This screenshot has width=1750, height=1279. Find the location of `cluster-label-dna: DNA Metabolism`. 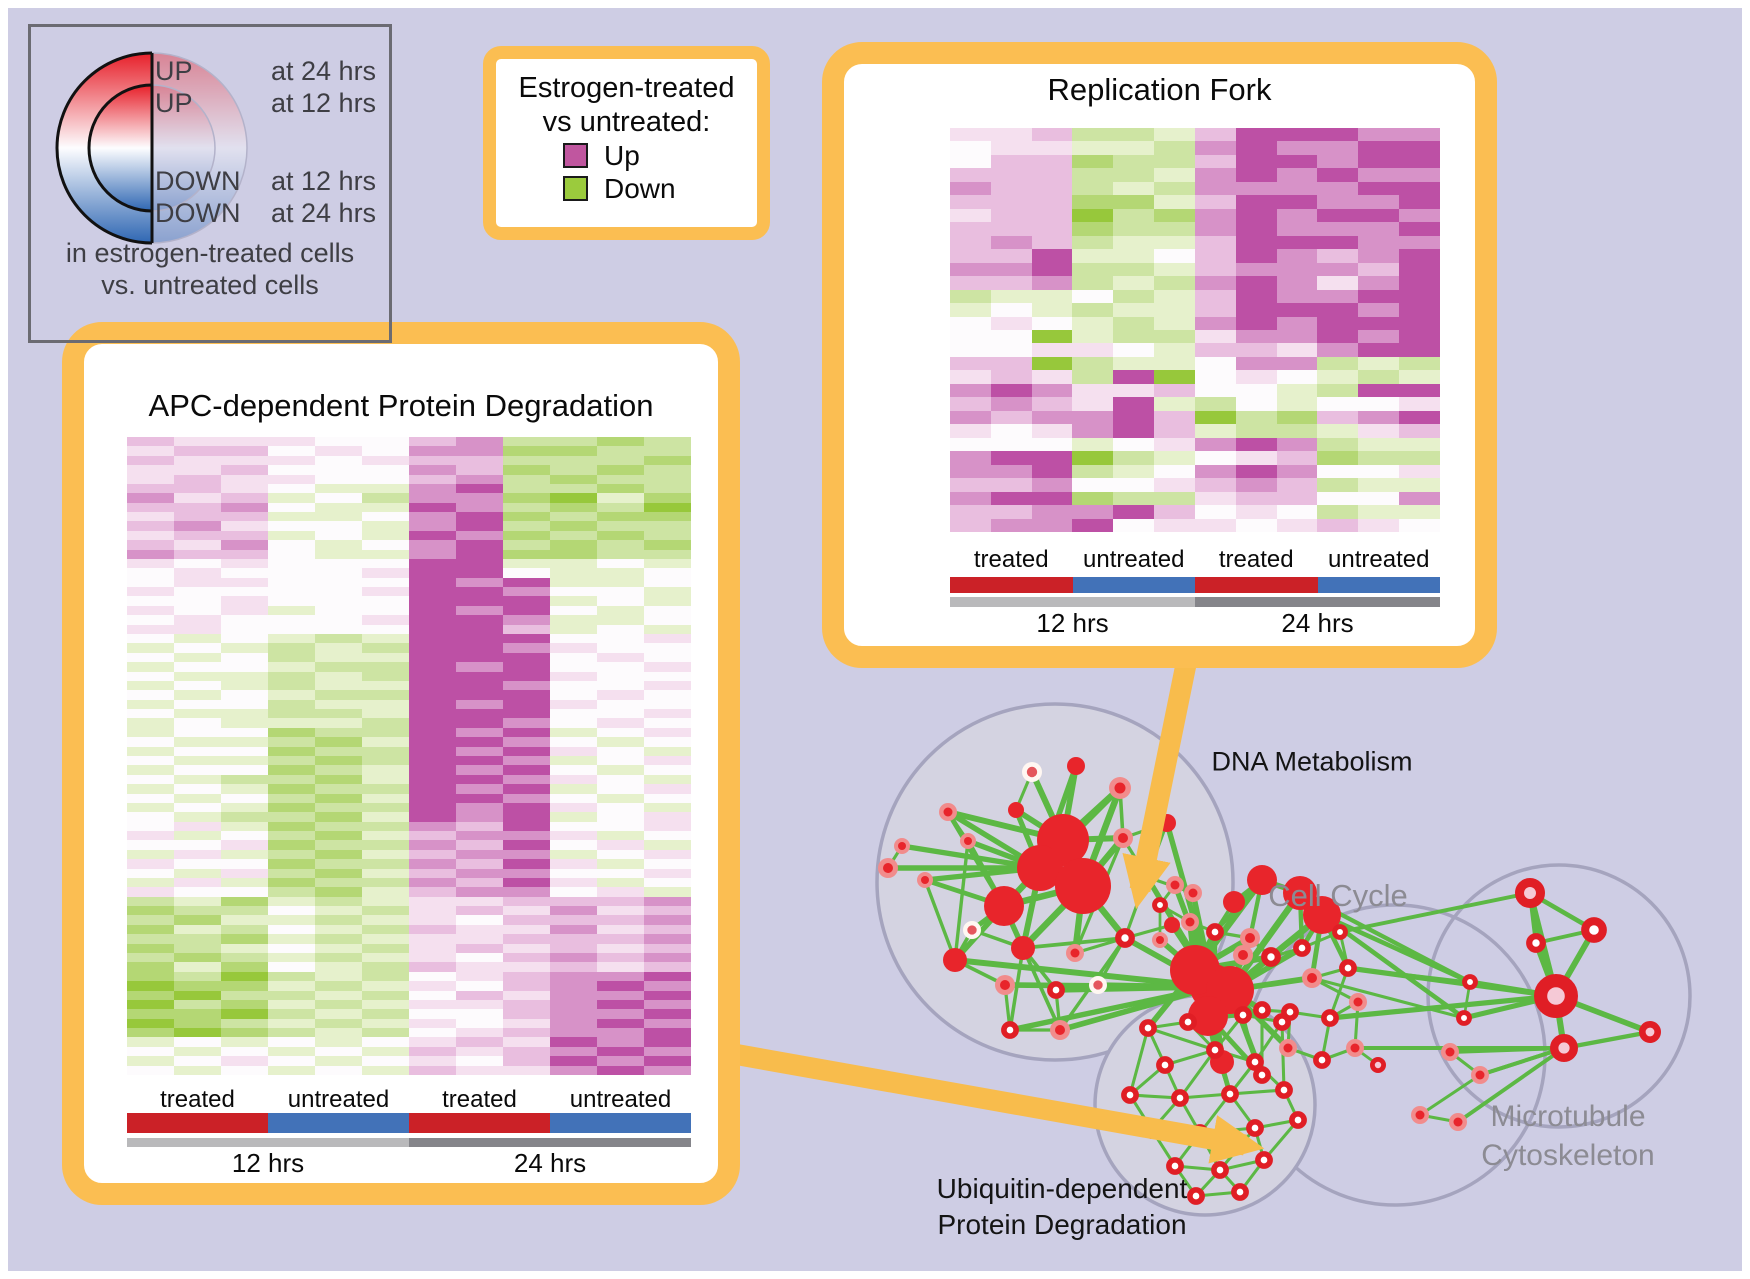

cluster-label-dna: DNA Metabolism is located at coordinates (1312, 761).